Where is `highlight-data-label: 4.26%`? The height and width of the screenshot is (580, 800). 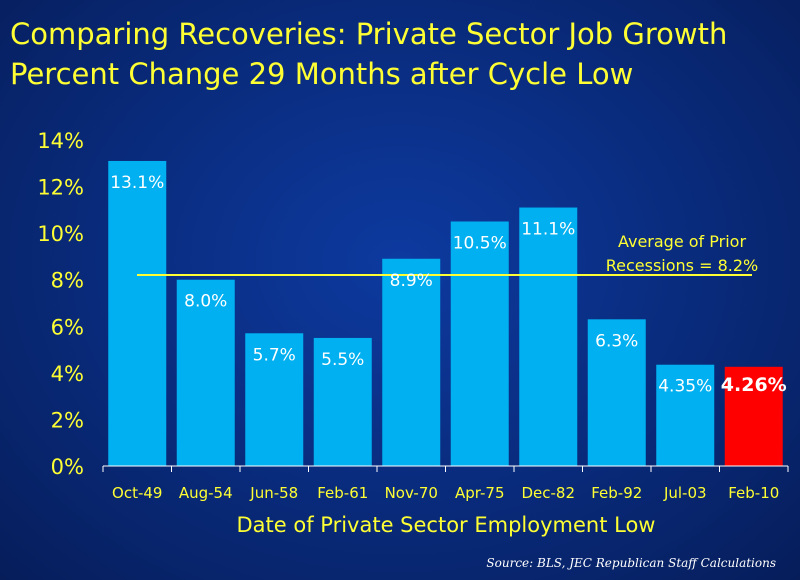 highlight-data-label: 4.26% is located at coordinates (754, 385).